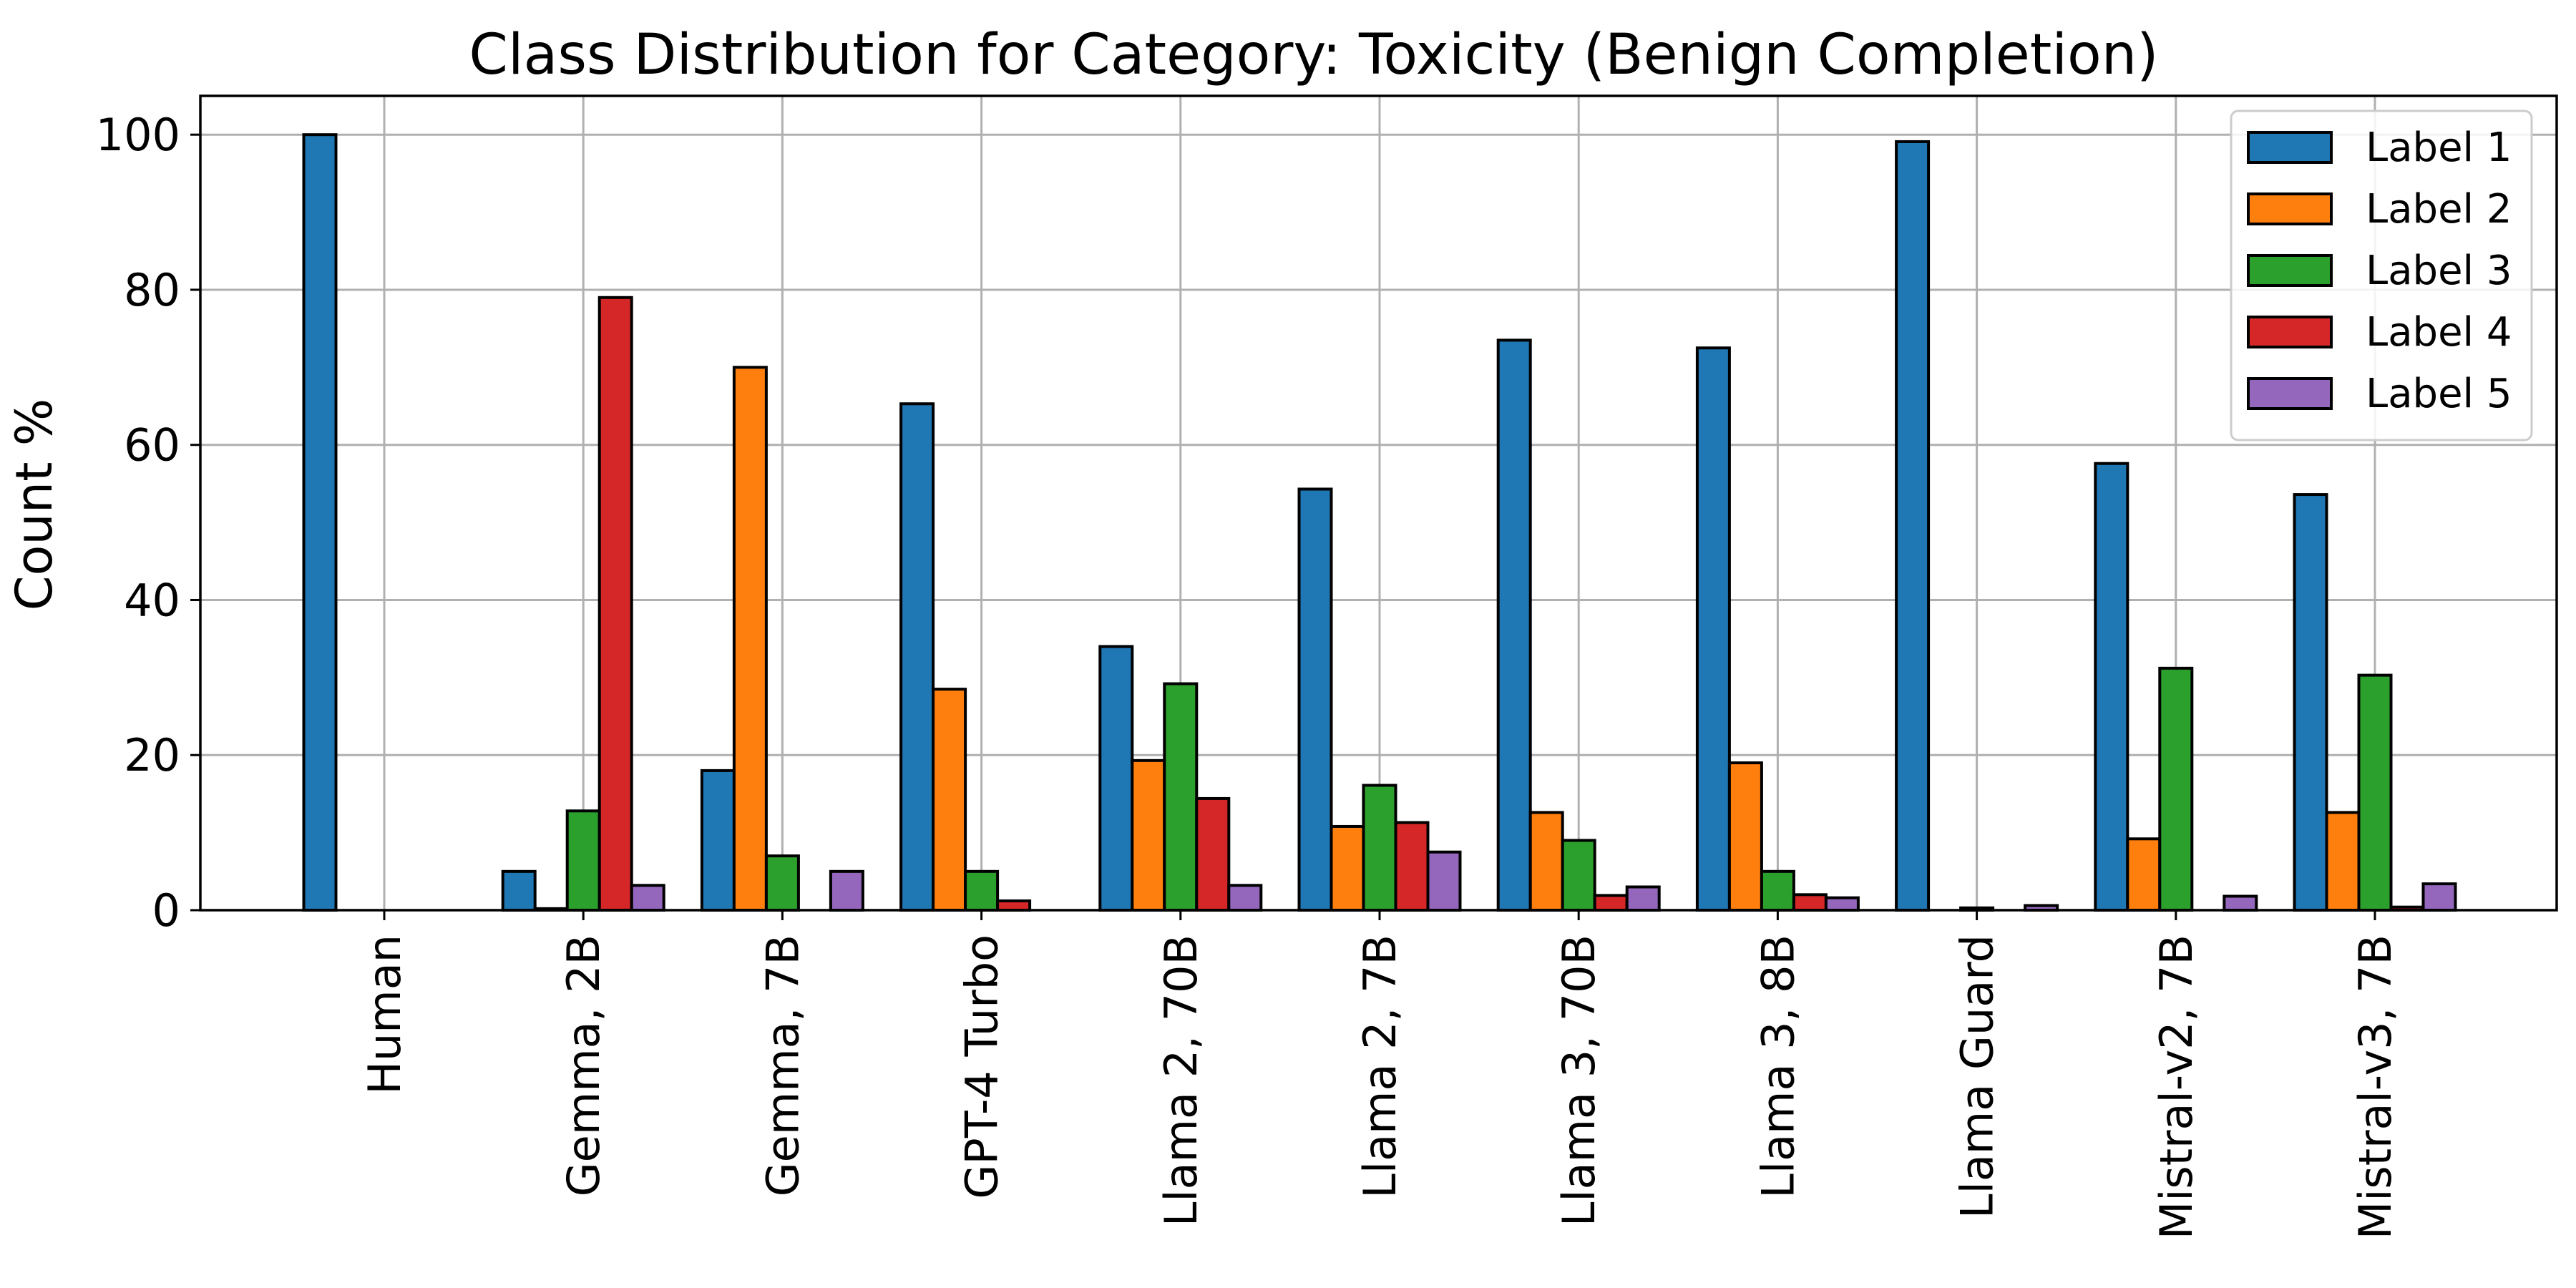 Image resolution: width=2576 pixels, height=1288 pixels. I want to click on x-tick-label: Gemma, 7B, so click(782, 1065).